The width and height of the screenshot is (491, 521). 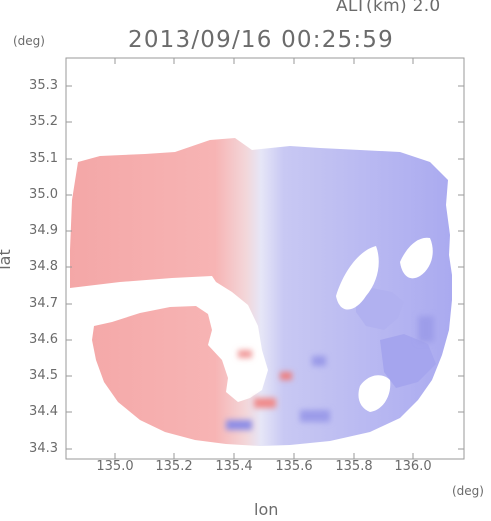 I want to click on y-tick-label: 35.1, so click(x=43, y=158).